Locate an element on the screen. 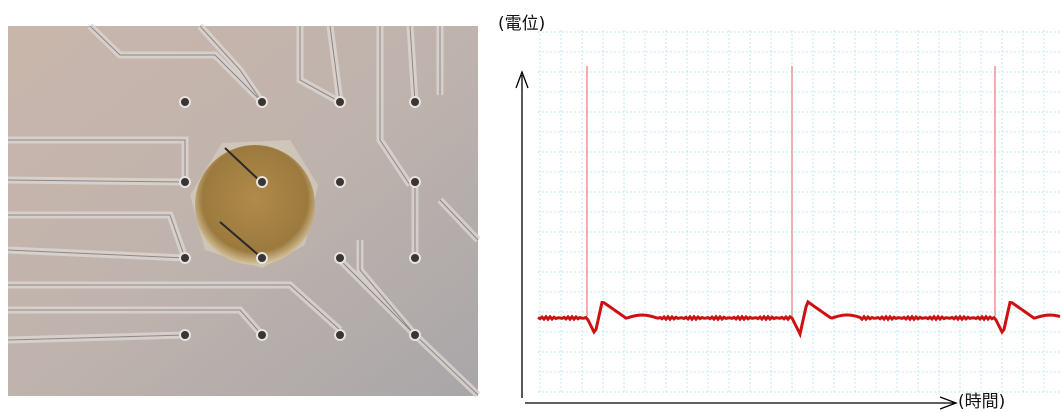 The width and height of the screenshot is (1061, 412). signal-trace is located at coordinates (799, 319).